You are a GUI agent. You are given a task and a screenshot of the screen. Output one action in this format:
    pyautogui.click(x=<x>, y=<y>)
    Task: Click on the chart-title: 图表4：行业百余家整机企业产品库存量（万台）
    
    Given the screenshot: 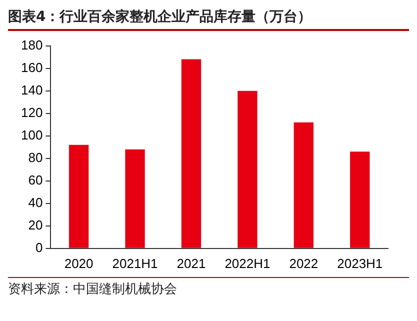 What is the action you would take?
    pyautogui.click(x=208, y=19)
    